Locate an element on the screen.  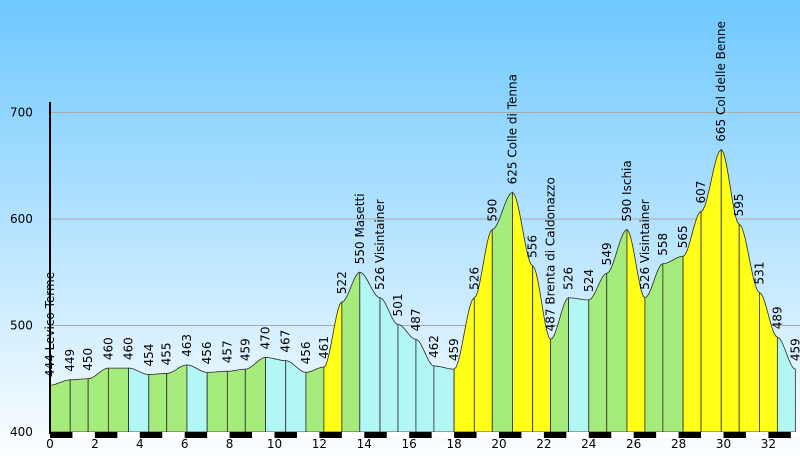
point-label: 449 is located at coordinates (70, 360).